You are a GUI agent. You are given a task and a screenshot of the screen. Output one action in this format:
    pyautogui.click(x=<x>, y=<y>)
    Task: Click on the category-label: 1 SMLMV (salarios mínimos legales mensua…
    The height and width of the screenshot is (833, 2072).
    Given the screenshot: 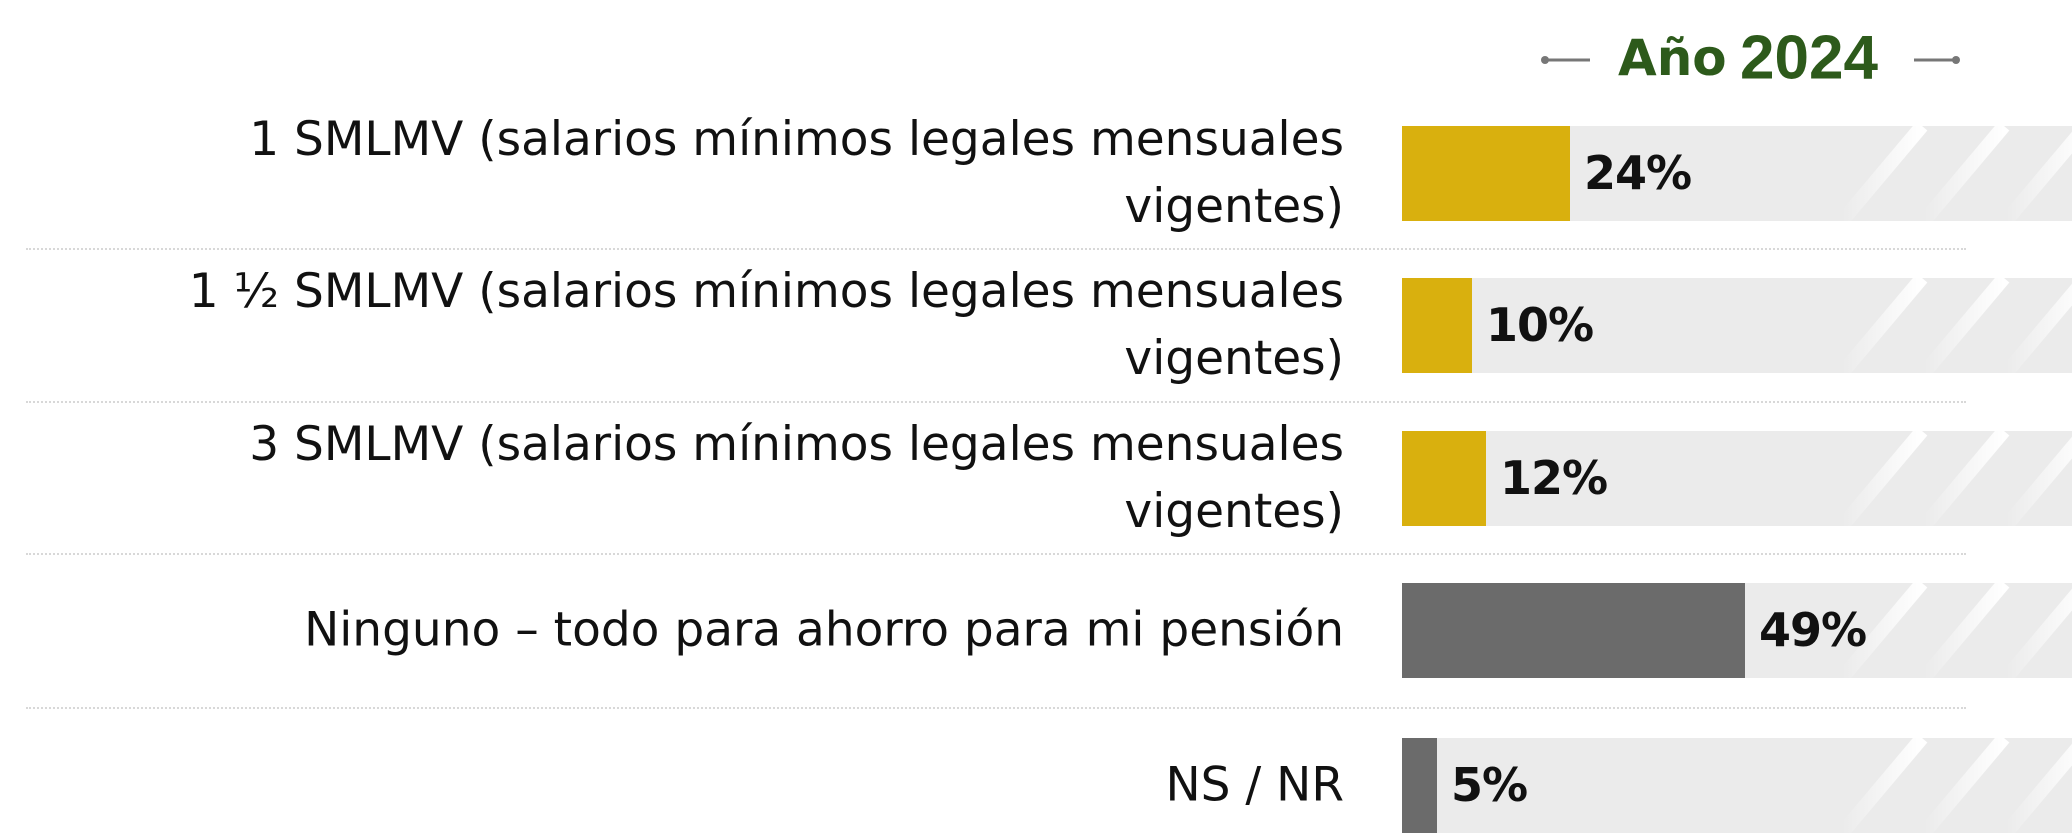 What is the action you would take?
    pyautogui.click(x=796, y=173)
    